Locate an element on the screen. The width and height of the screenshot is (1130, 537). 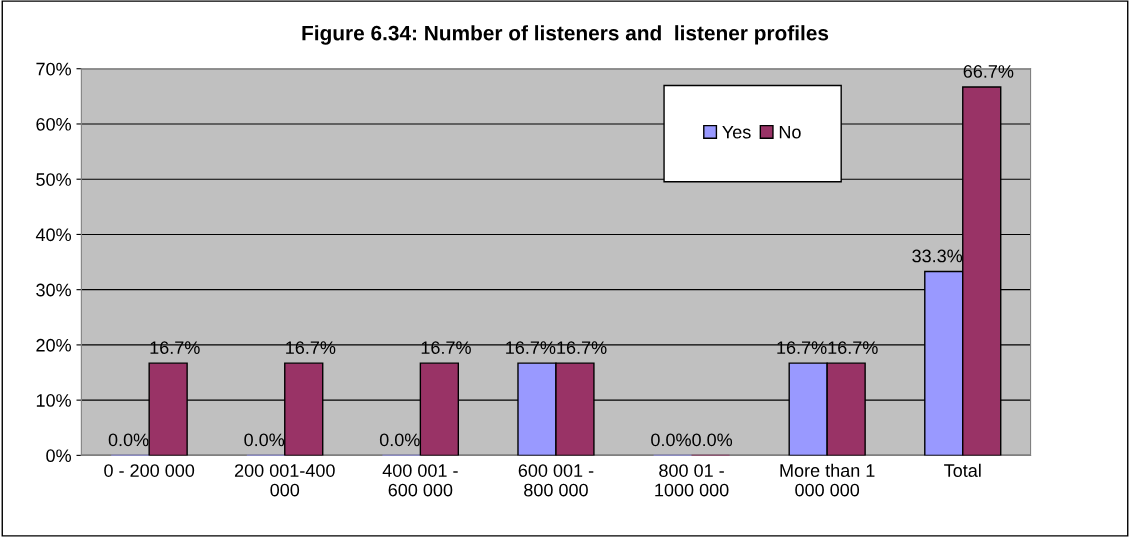
x-tick-label: Total is located at coordinates (962, 470).